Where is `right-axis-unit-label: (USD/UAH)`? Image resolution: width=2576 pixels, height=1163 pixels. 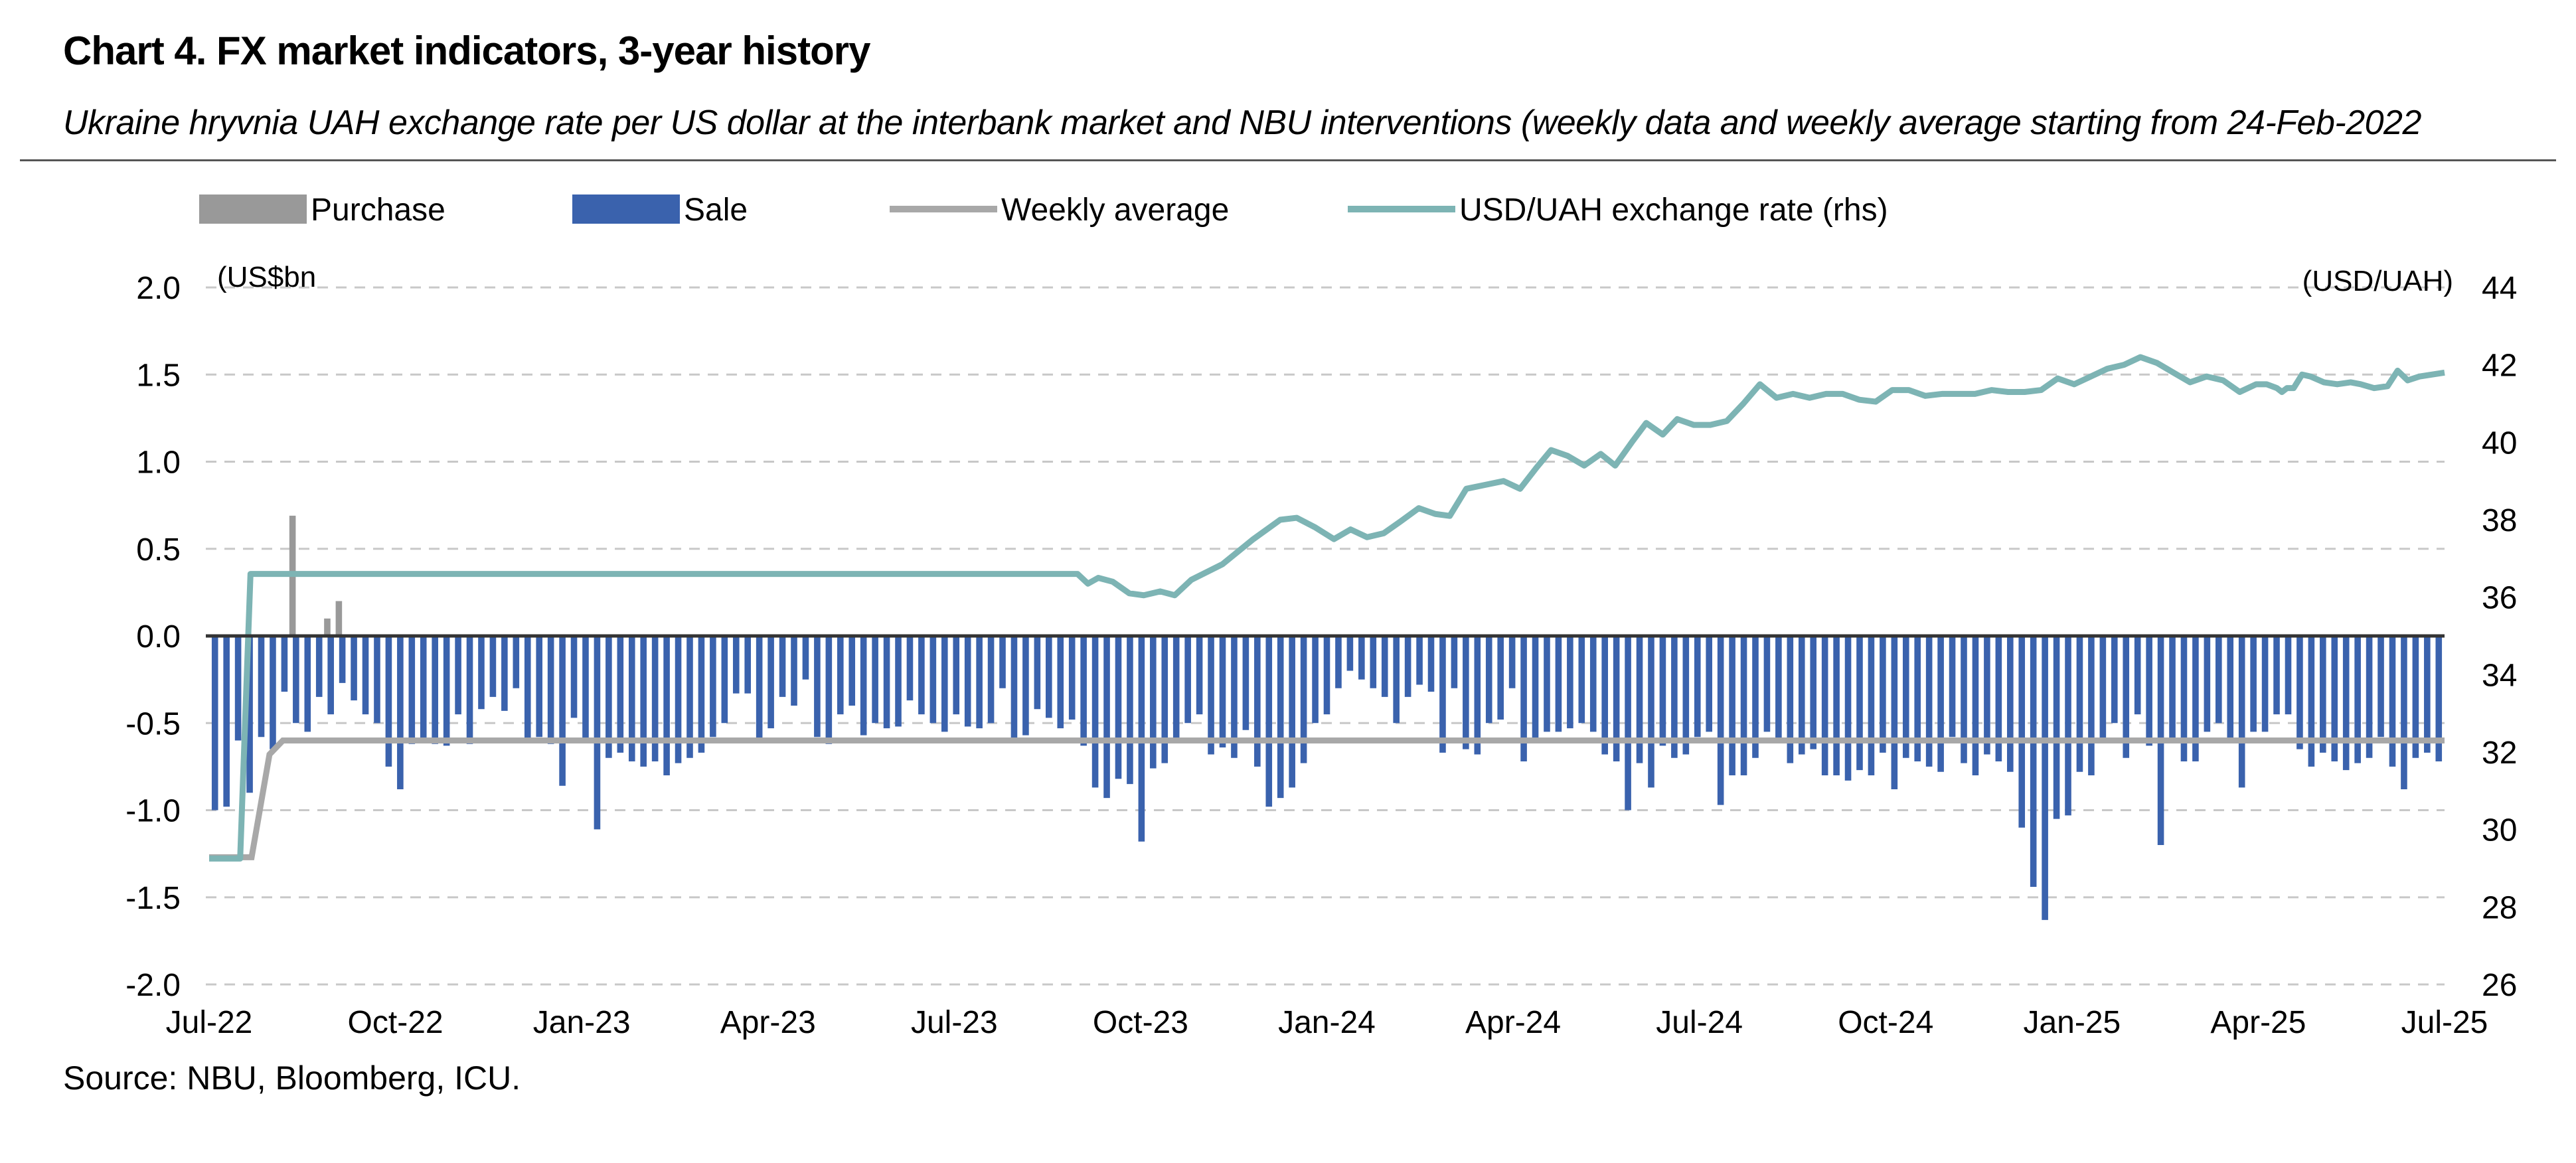
right-axis-unit-label: (USD/UAH) is located at coordinates (2377, 281).